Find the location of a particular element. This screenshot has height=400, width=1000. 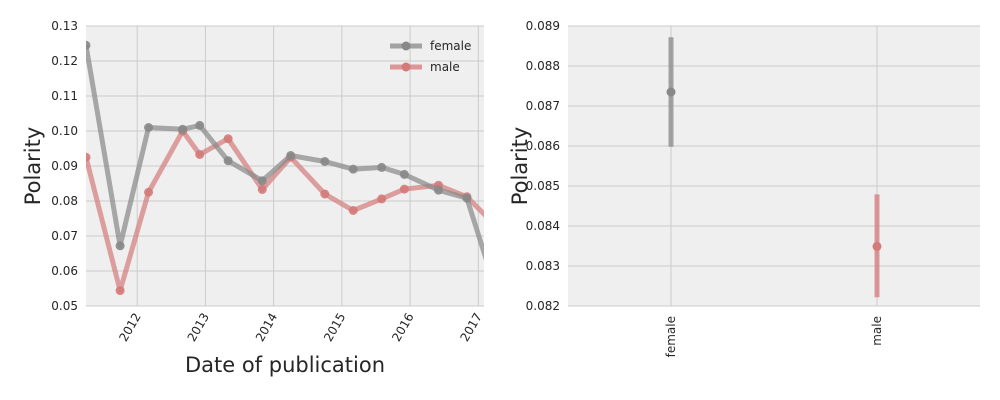

left-y-tick-label: 0.07 is located at coordinates (64, 236).